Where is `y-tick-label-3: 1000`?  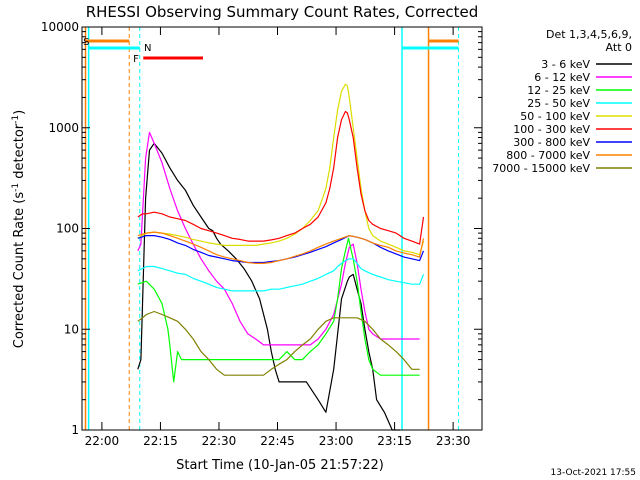
y-tick-label-3: 1000 is located at coordinates (63, 128).